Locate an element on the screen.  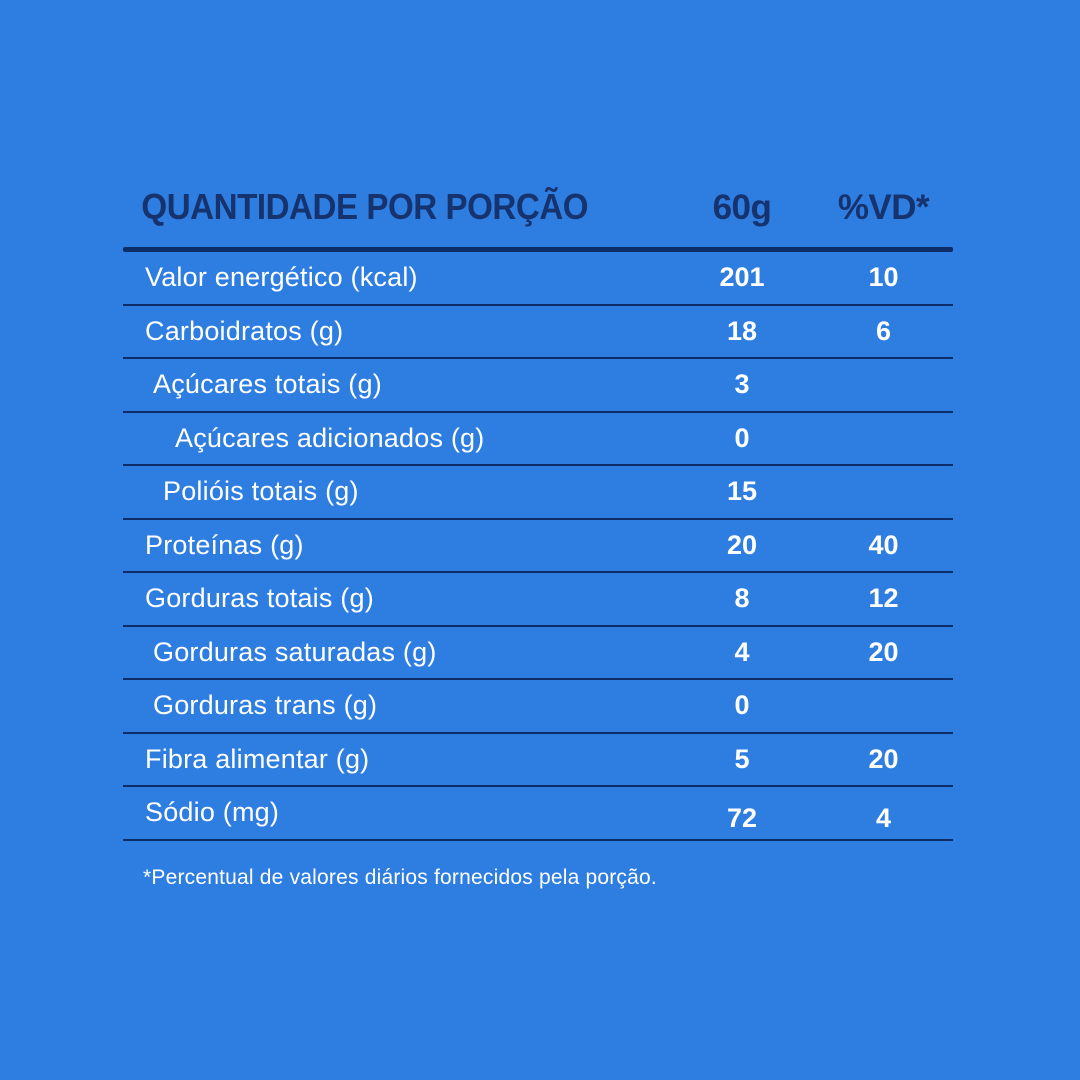
nutrient-label: Proteínas (g) is located at coordinates (224, 544).